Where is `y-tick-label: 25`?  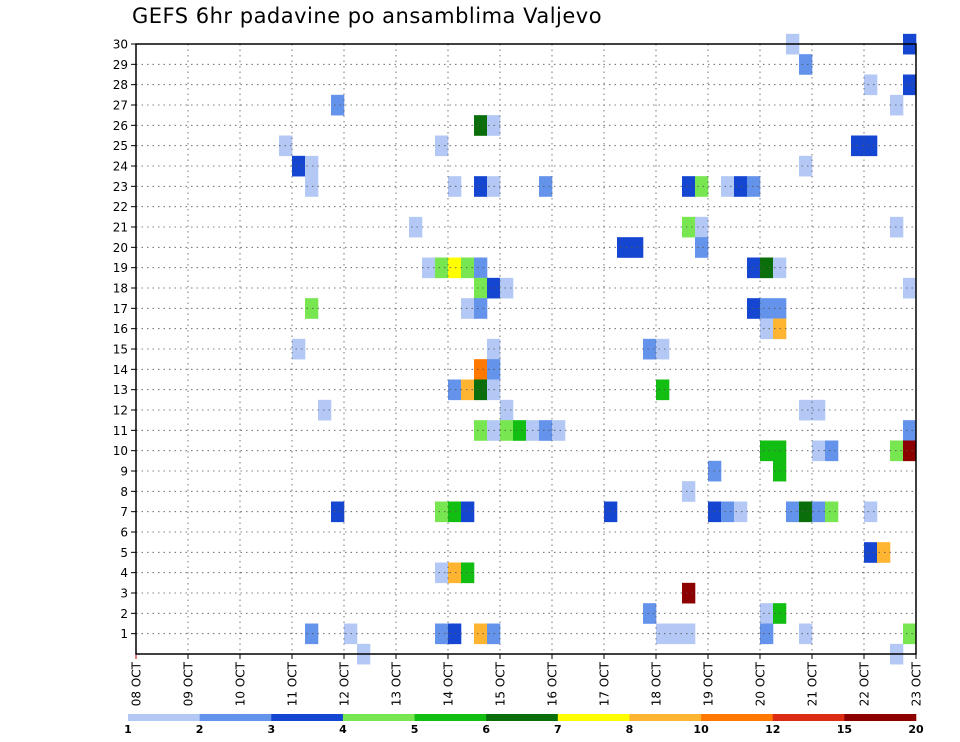
y-tick-label: 25 is located at coordinates (120, 146).